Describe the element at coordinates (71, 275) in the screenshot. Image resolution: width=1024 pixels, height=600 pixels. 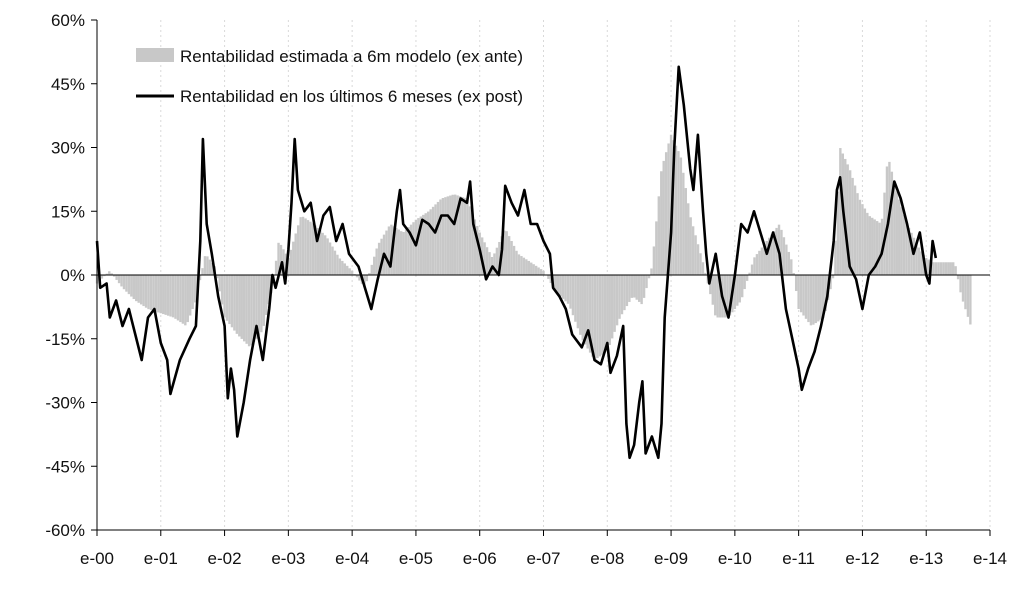
I see `y-axis-ticks: 60% 45% 30% 15% 0% -15% -30% -45% -60%` at that location.